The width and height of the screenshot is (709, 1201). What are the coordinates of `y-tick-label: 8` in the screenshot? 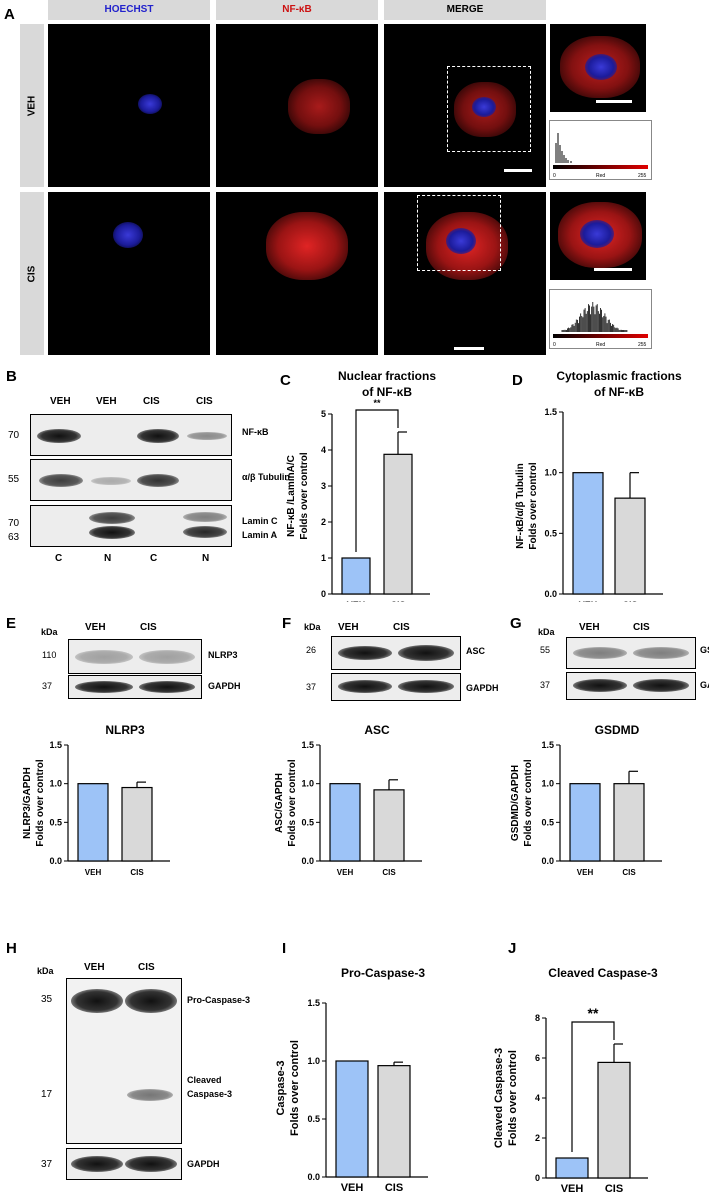 It's located at (537, 1018).